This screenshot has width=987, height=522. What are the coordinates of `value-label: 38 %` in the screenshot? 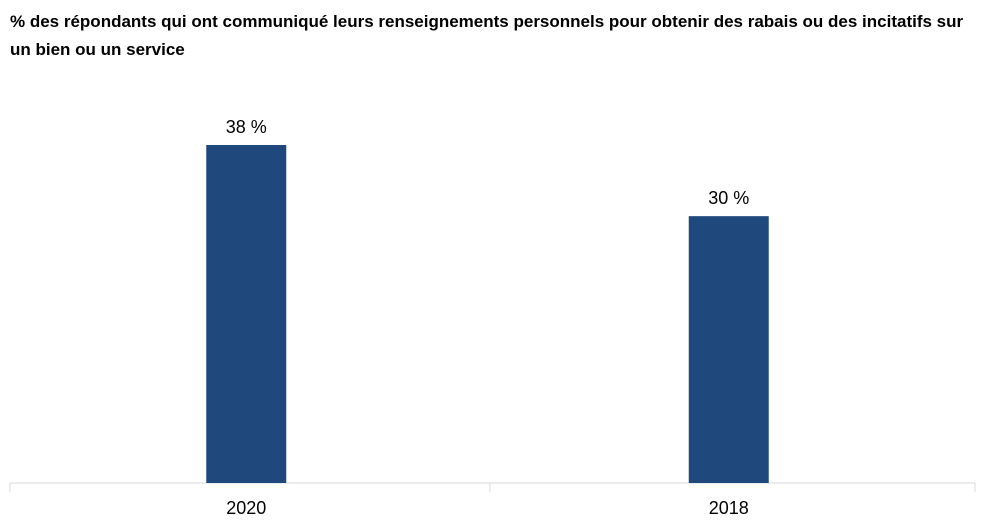 It's located at (246, 127).